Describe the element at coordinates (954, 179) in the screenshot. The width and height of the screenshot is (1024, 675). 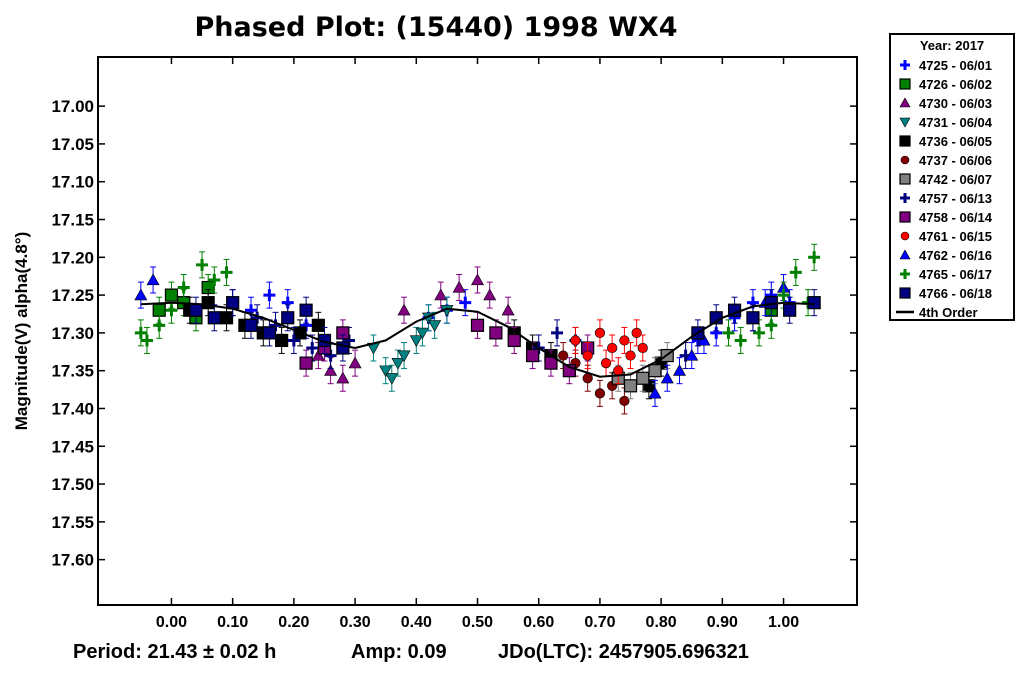
I see `legend-item: 4742 - 06/07` at that location.